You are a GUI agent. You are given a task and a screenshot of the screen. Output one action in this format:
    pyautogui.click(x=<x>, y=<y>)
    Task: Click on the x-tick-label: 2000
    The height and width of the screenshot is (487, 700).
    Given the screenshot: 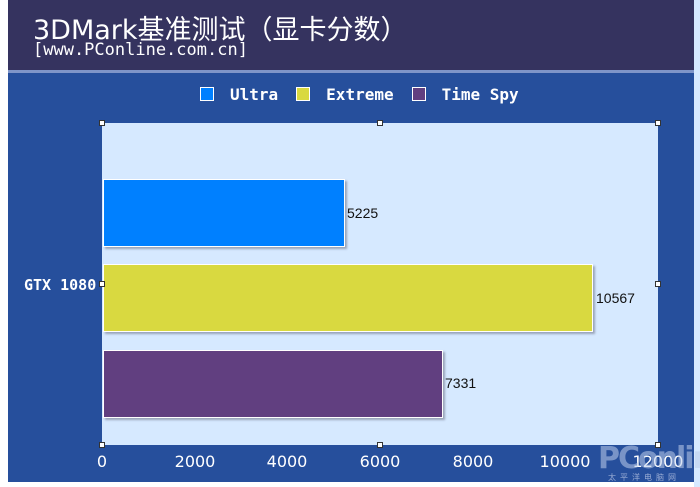 What is the action you would take?
    pyautogui.click(x=195, y=461)
    